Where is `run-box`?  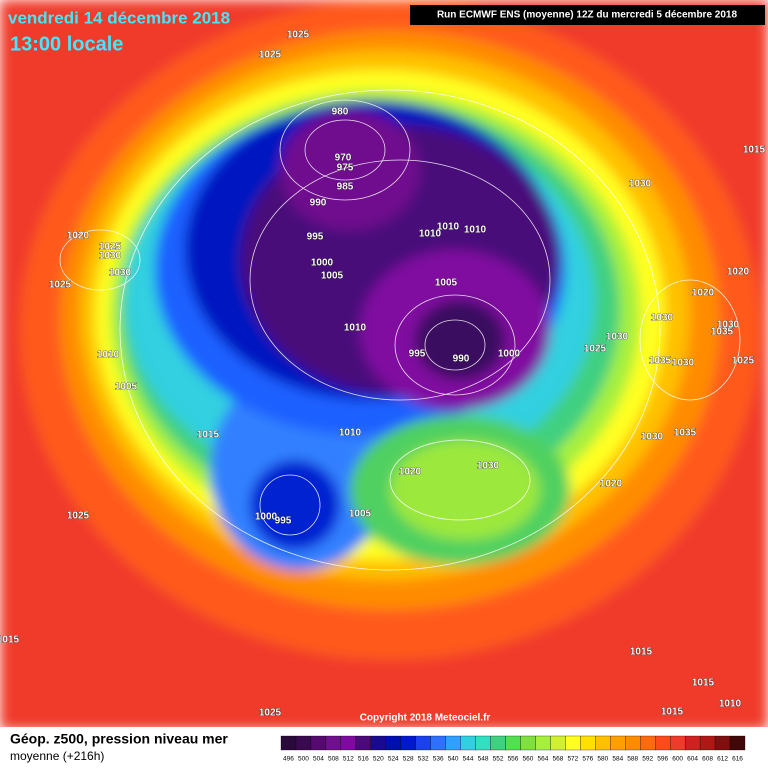 run-box is located at coordinates (587, 15).